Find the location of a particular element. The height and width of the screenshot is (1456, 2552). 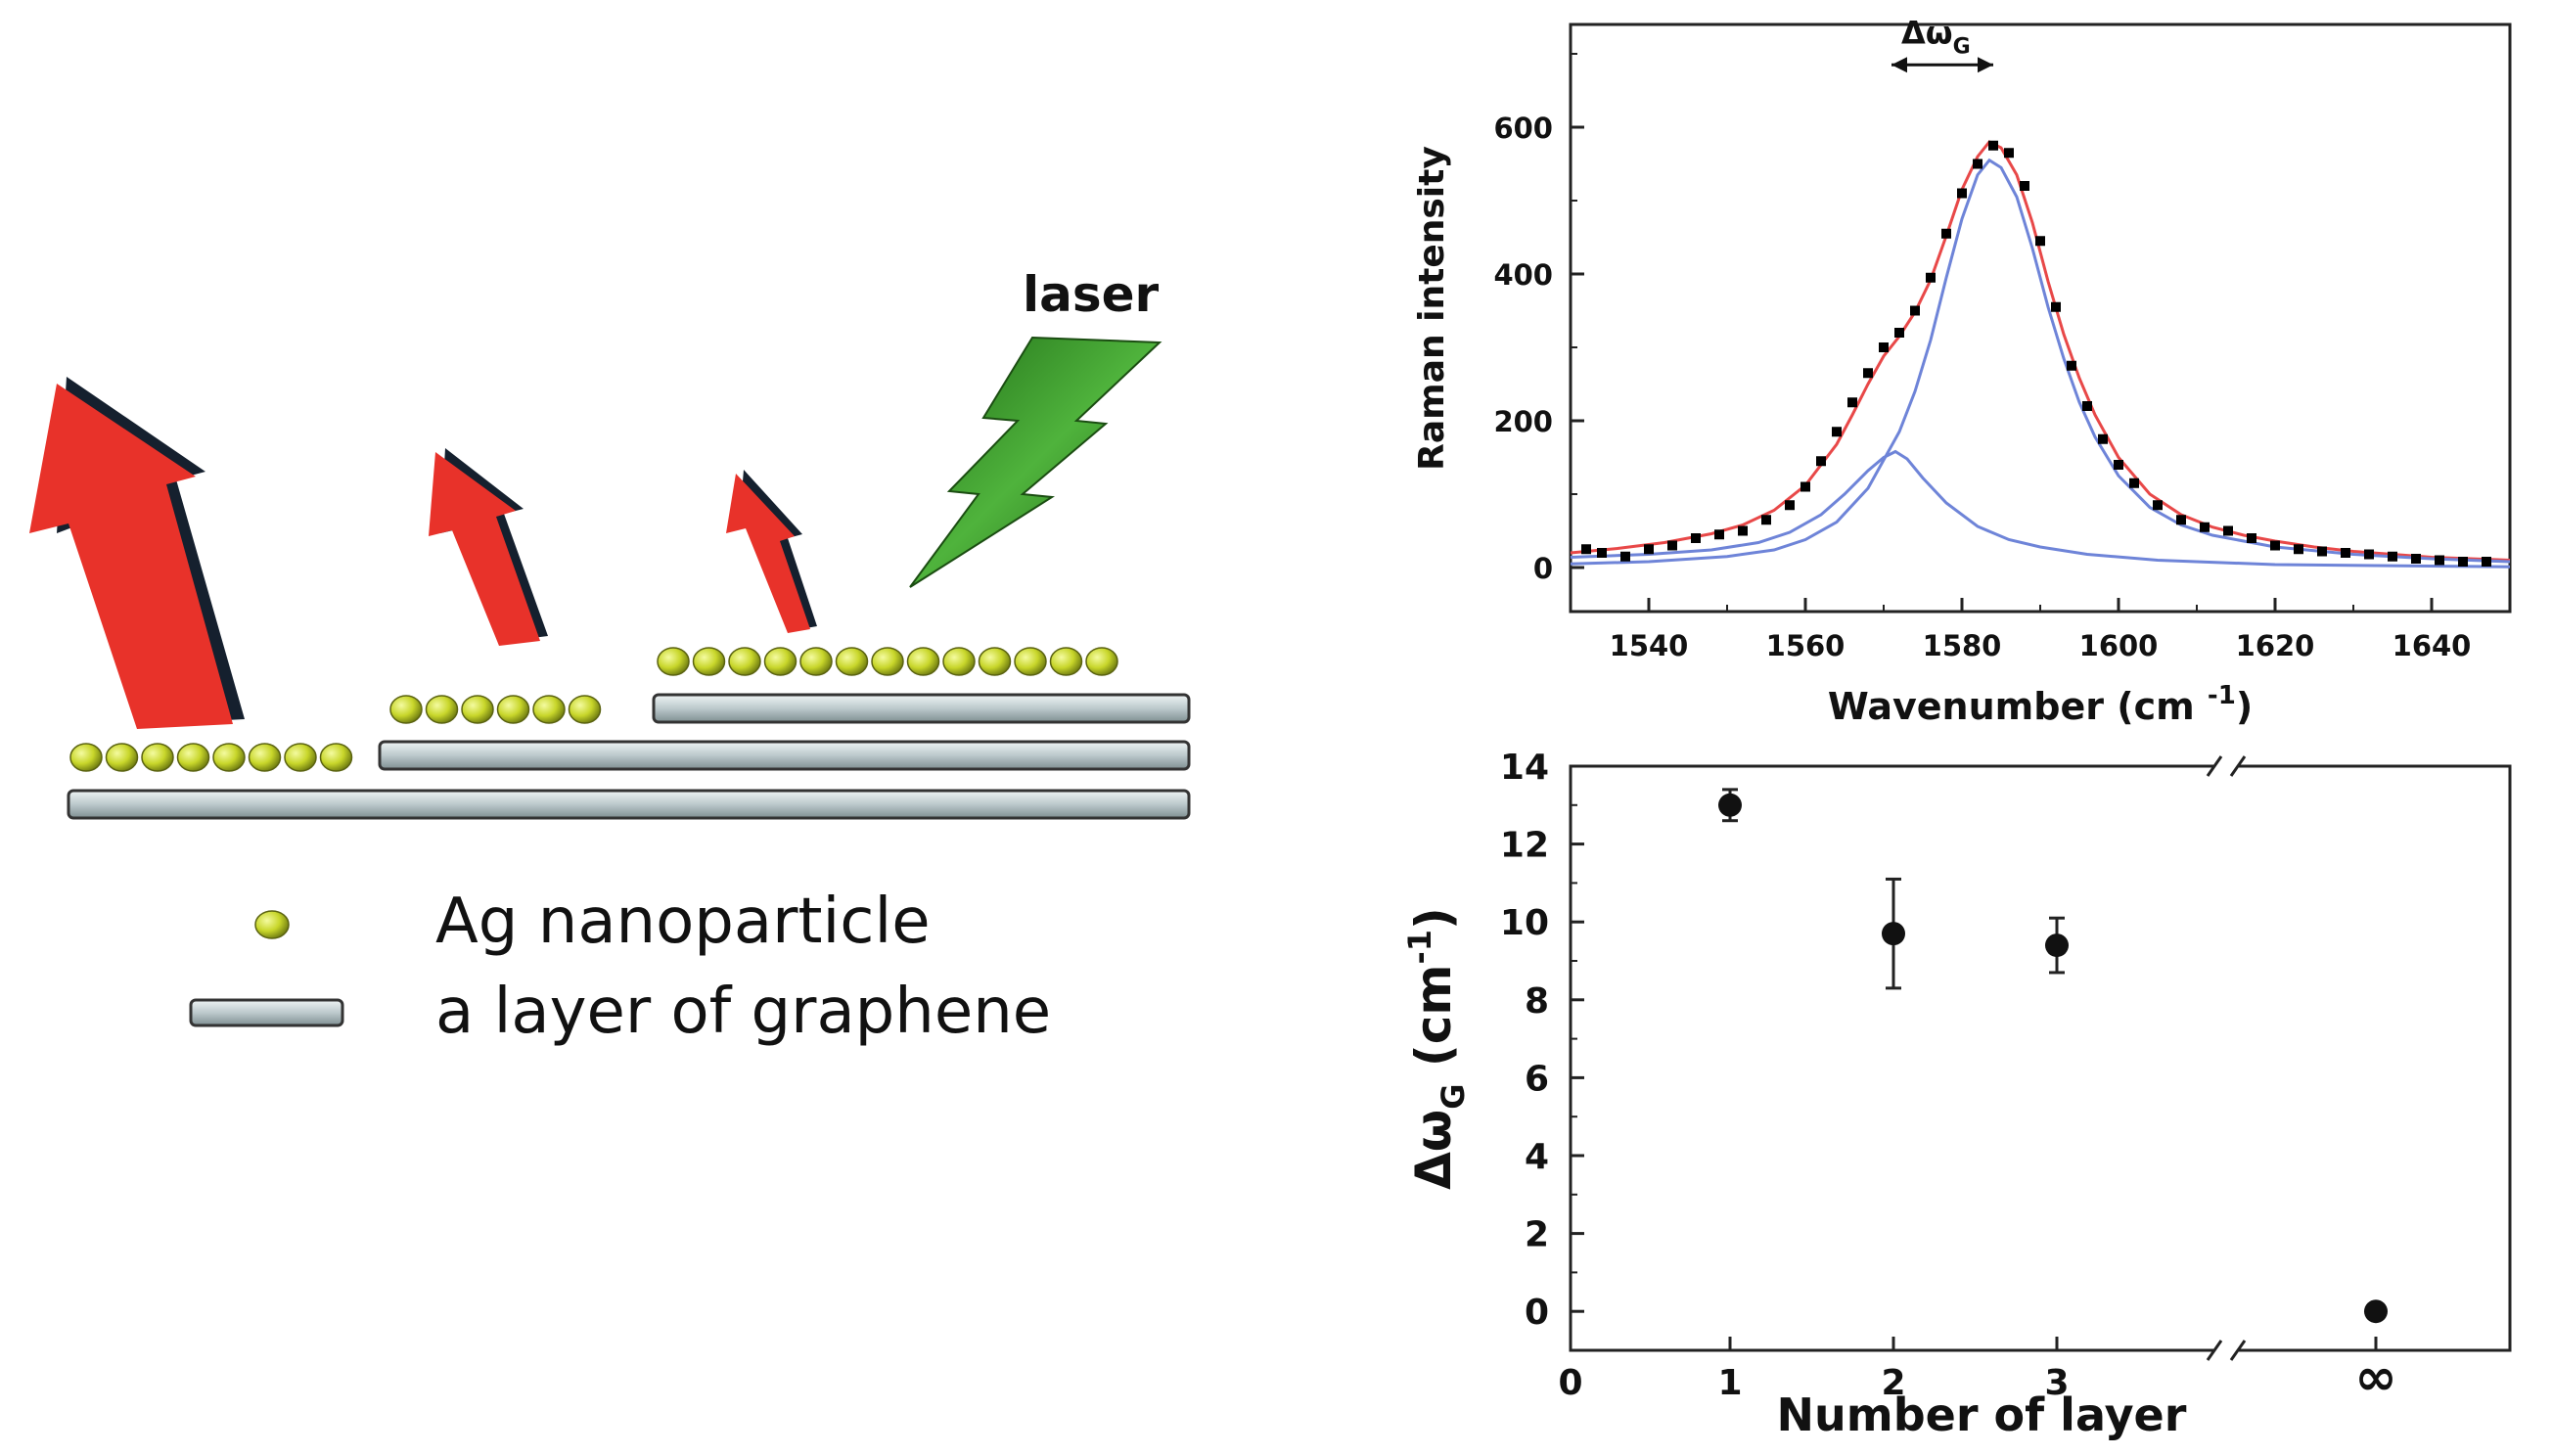

y-tick-label: 6 is located at coordinates (1537, 1079).